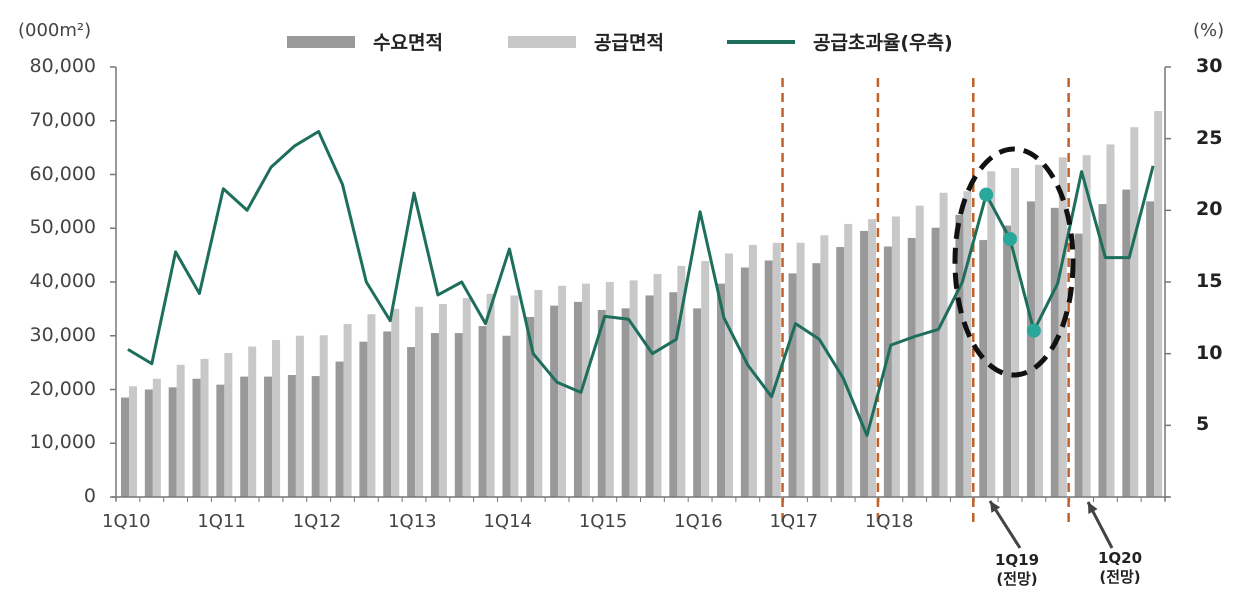 This screenshot has width=1241, height=609. What do you see at coordinates (1209, 66) in the screenshot?
I see `right-axis-tick-label: 30` at bounding box center [1209, 66].